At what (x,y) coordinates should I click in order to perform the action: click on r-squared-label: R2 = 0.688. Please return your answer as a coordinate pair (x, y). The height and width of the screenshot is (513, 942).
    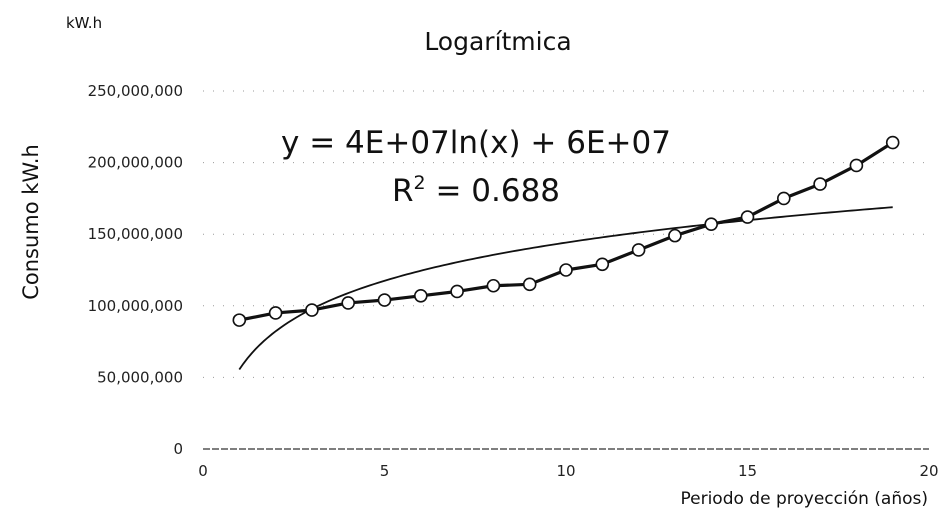
    Looking at the image, I should click on (476, 190).